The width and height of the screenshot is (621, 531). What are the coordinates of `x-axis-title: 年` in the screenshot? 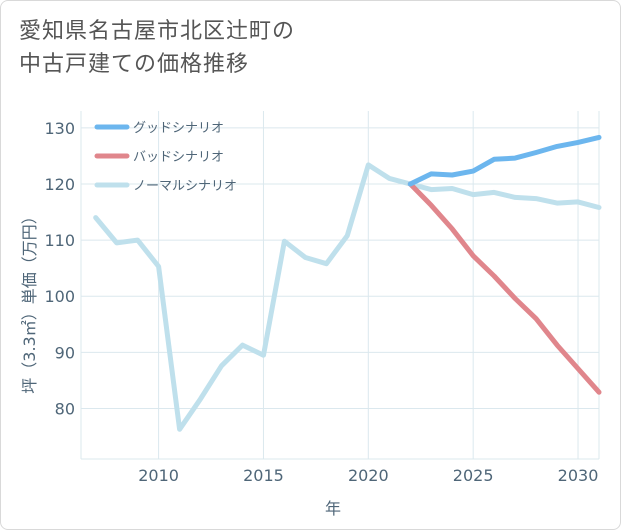 It's located at (333, 508).